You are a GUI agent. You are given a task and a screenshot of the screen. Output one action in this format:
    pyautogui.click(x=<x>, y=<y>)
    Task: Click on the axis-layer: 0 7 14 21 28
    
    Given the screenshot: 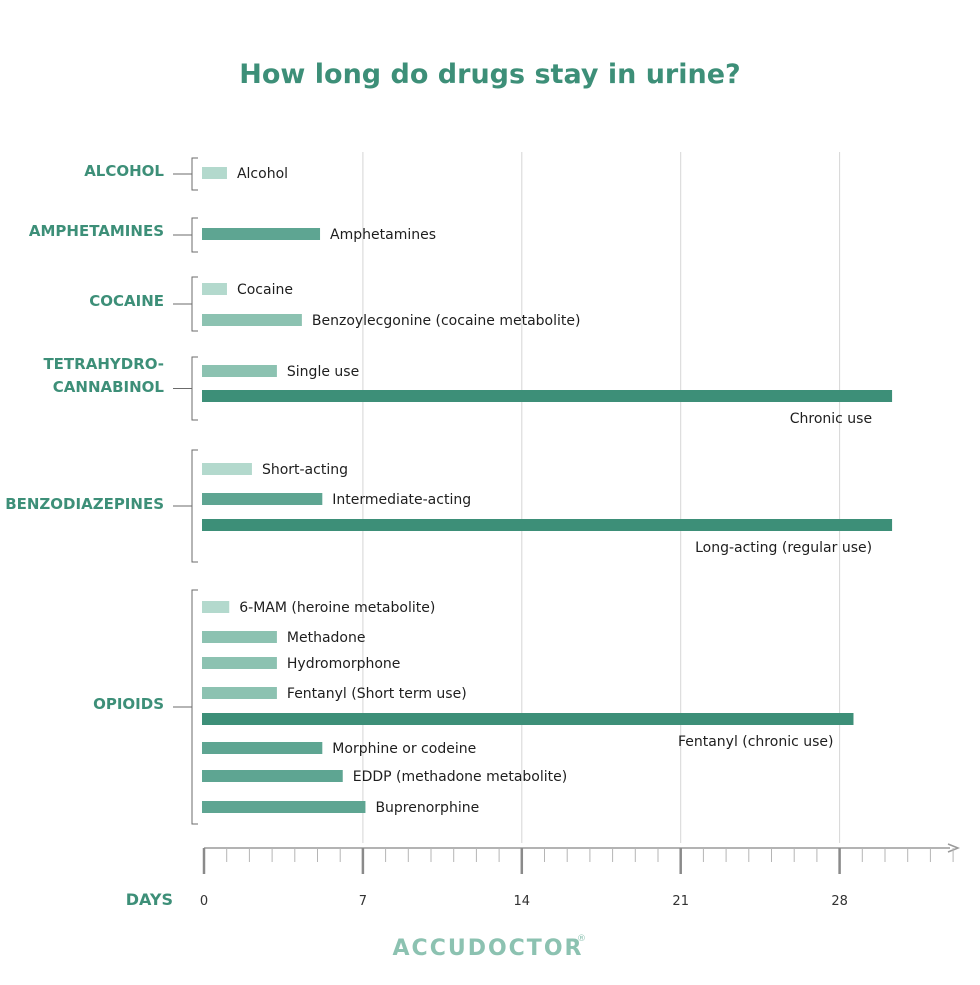 What is the action you would take?
    pyautogui.click(x=580, y=876)
    